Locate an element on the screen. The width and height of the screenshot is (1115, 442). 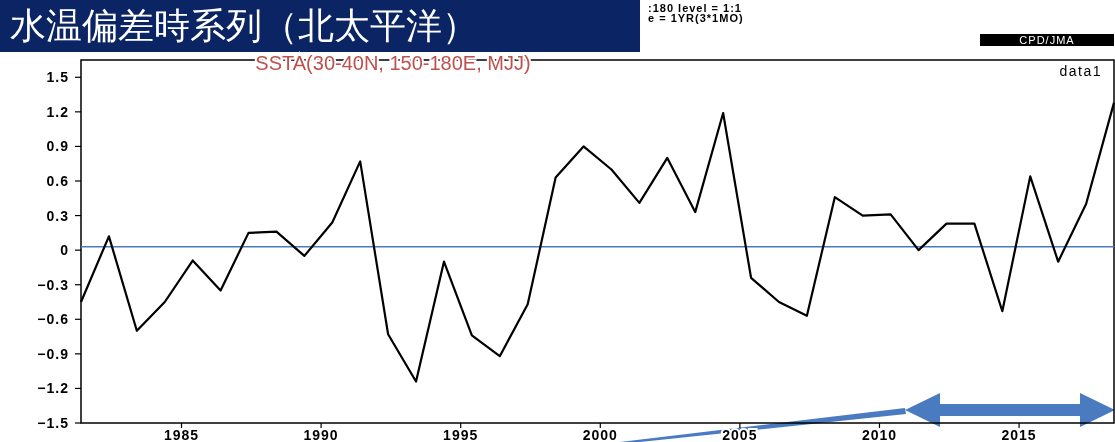
x-tick-label: 2015 is located at coordinates (1019, 434).